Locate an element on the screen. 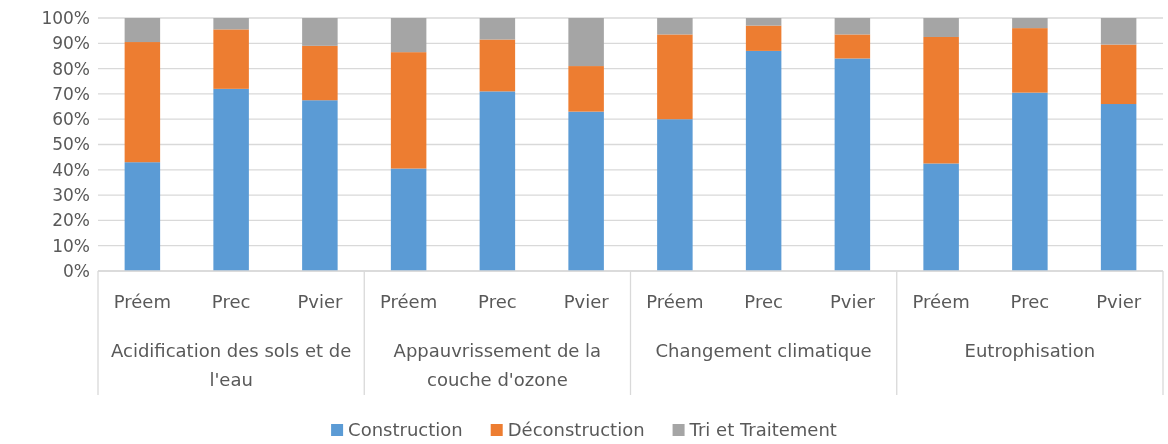  y-tick-label: 60% is located at coordinates (71, 119).